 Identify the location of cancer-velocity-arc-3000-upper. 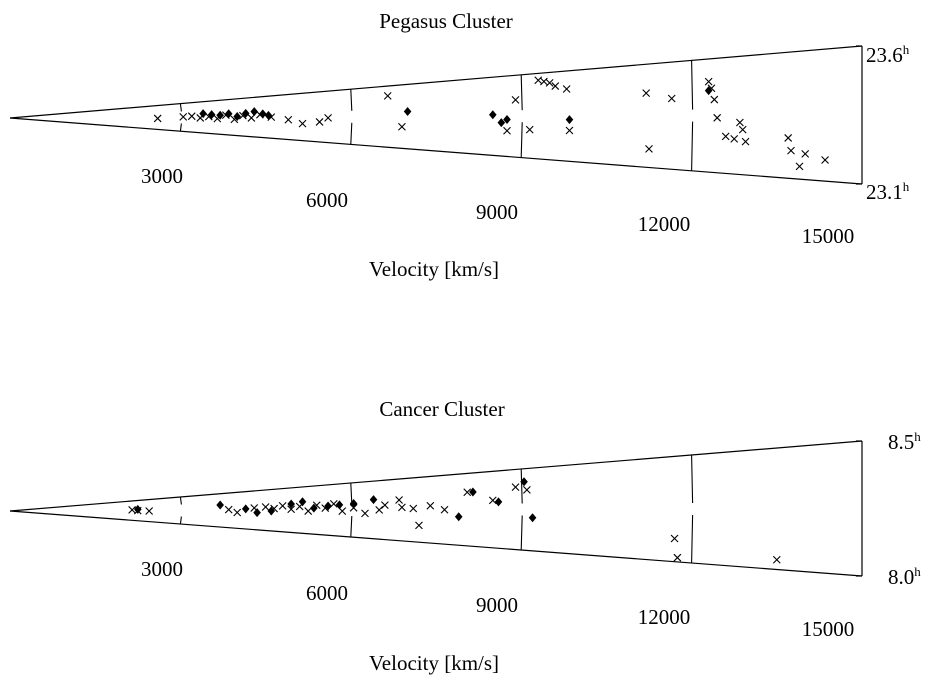
(180, 500).